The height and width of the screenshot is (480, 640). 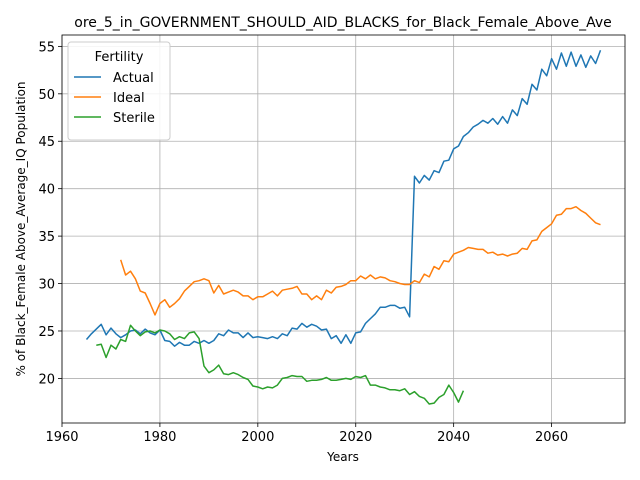 What do you see at coordinates (280, 364) in the screenshot?
I see `series-line-sterile` at bounding box center [280, 364].